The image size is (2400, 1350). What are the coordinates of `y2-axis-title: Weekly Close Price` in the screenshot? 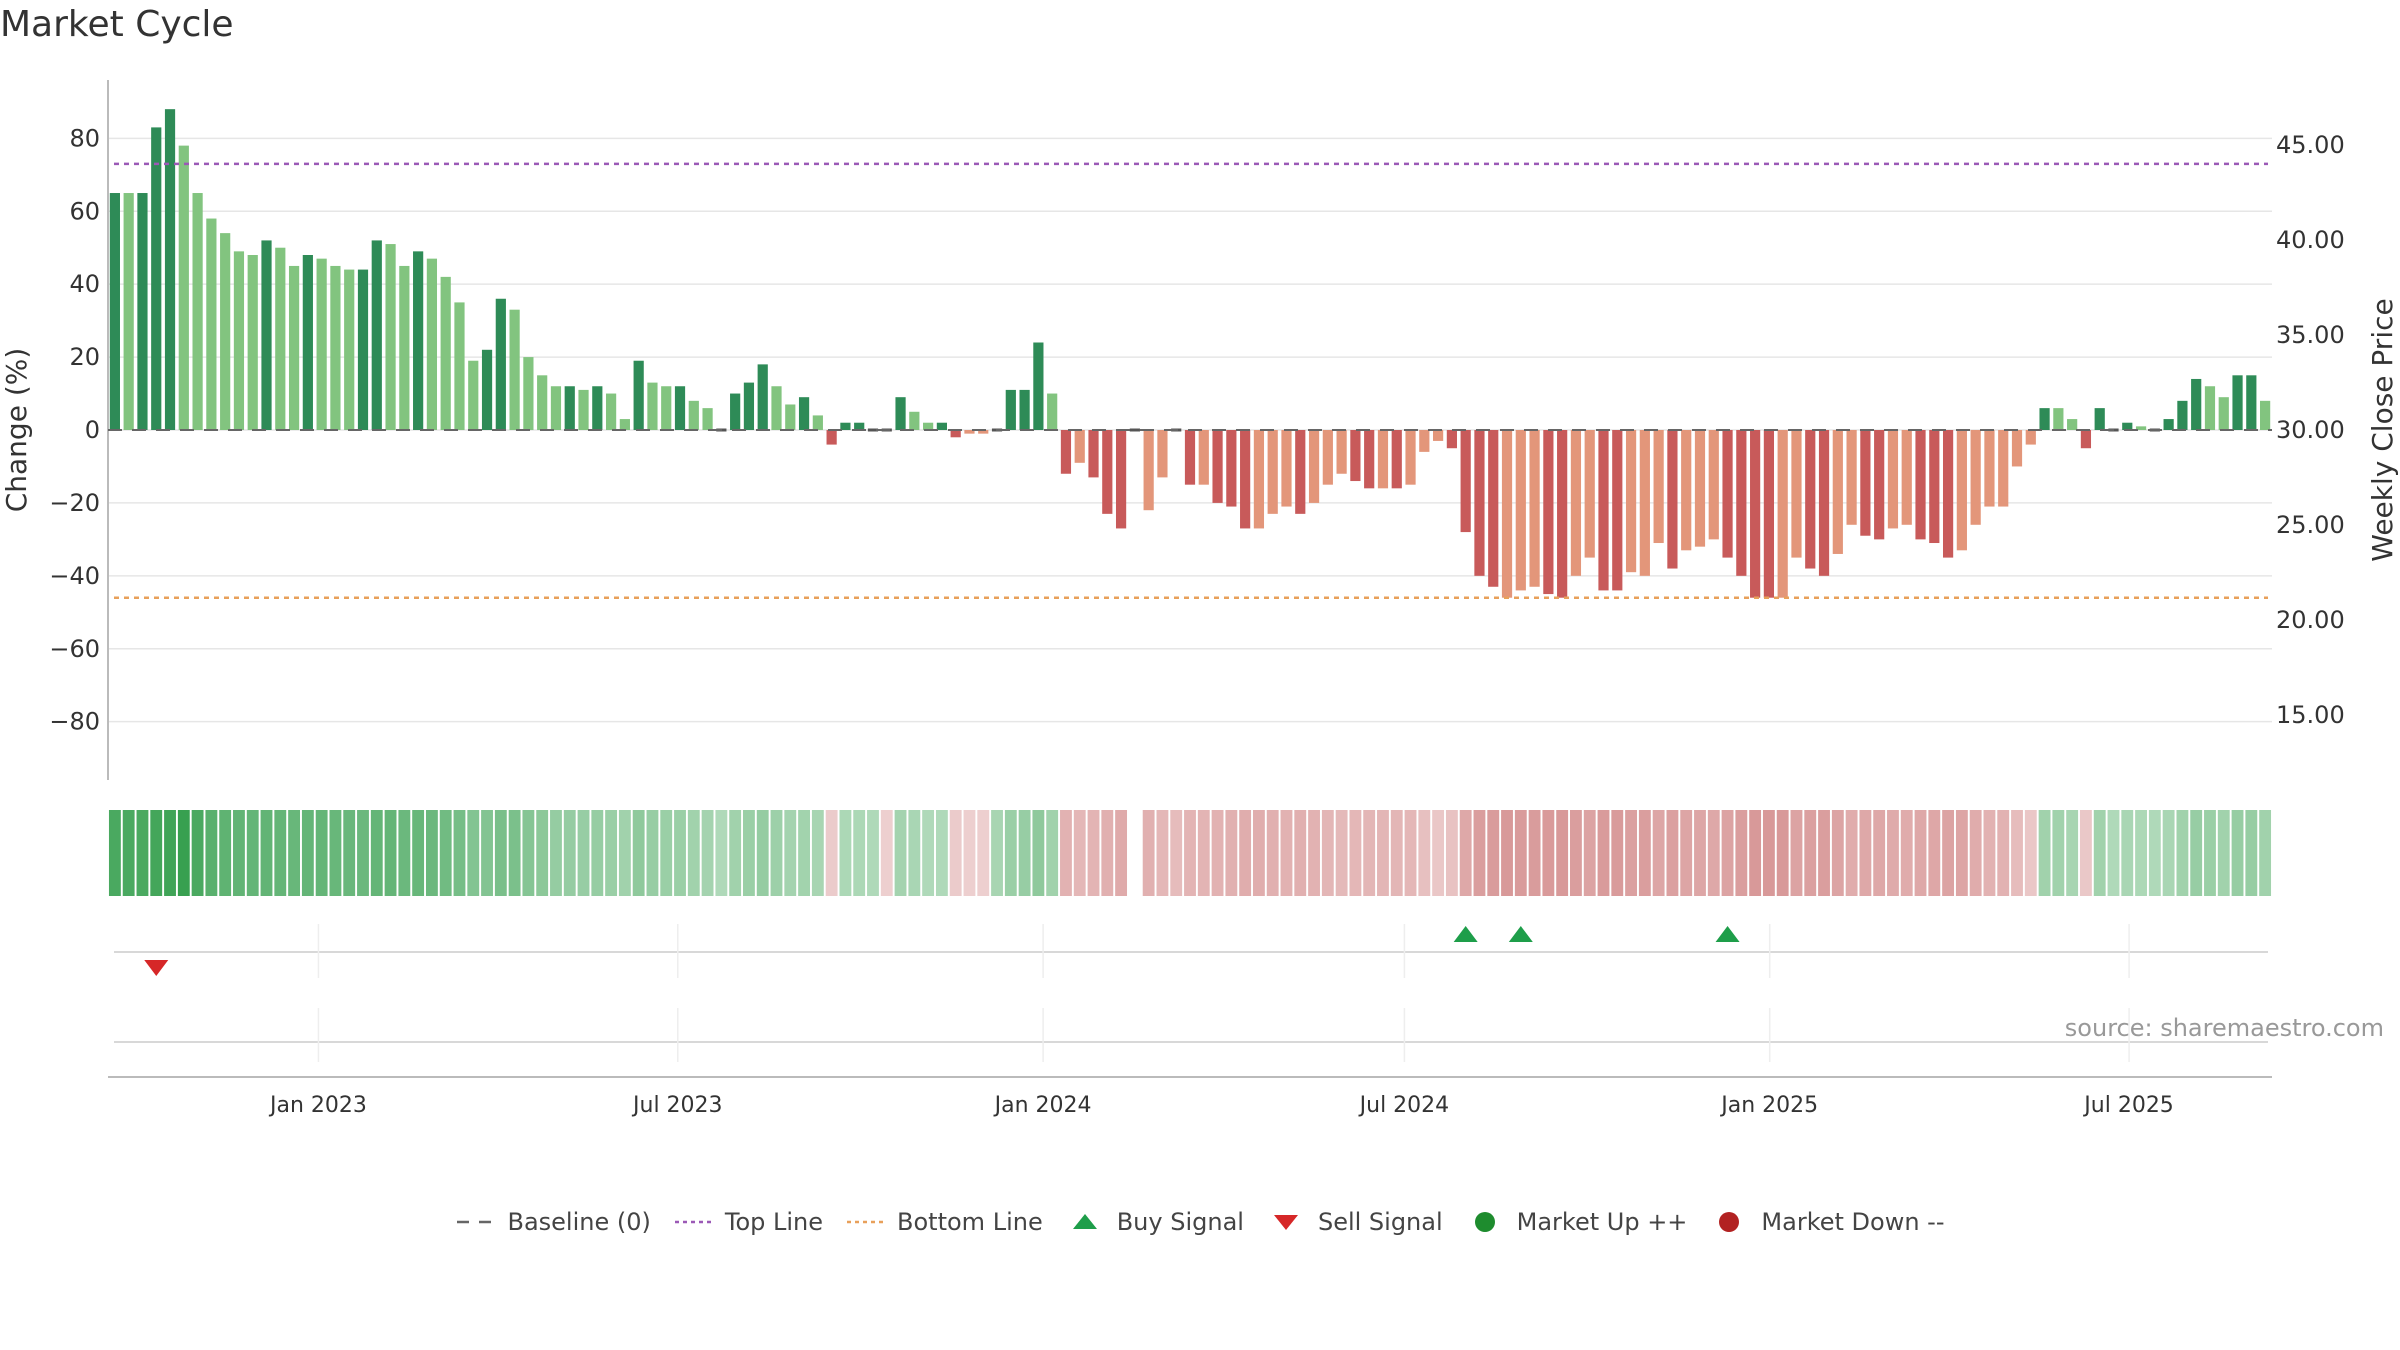 It's located at (2382, 429).